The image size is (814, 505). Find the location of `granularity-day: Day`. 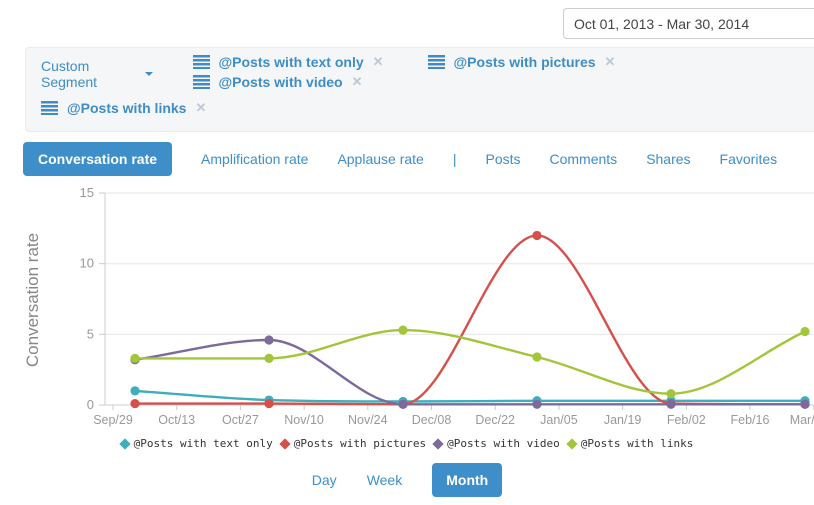

granularity-day: Day is located at coordinates (324, 480).